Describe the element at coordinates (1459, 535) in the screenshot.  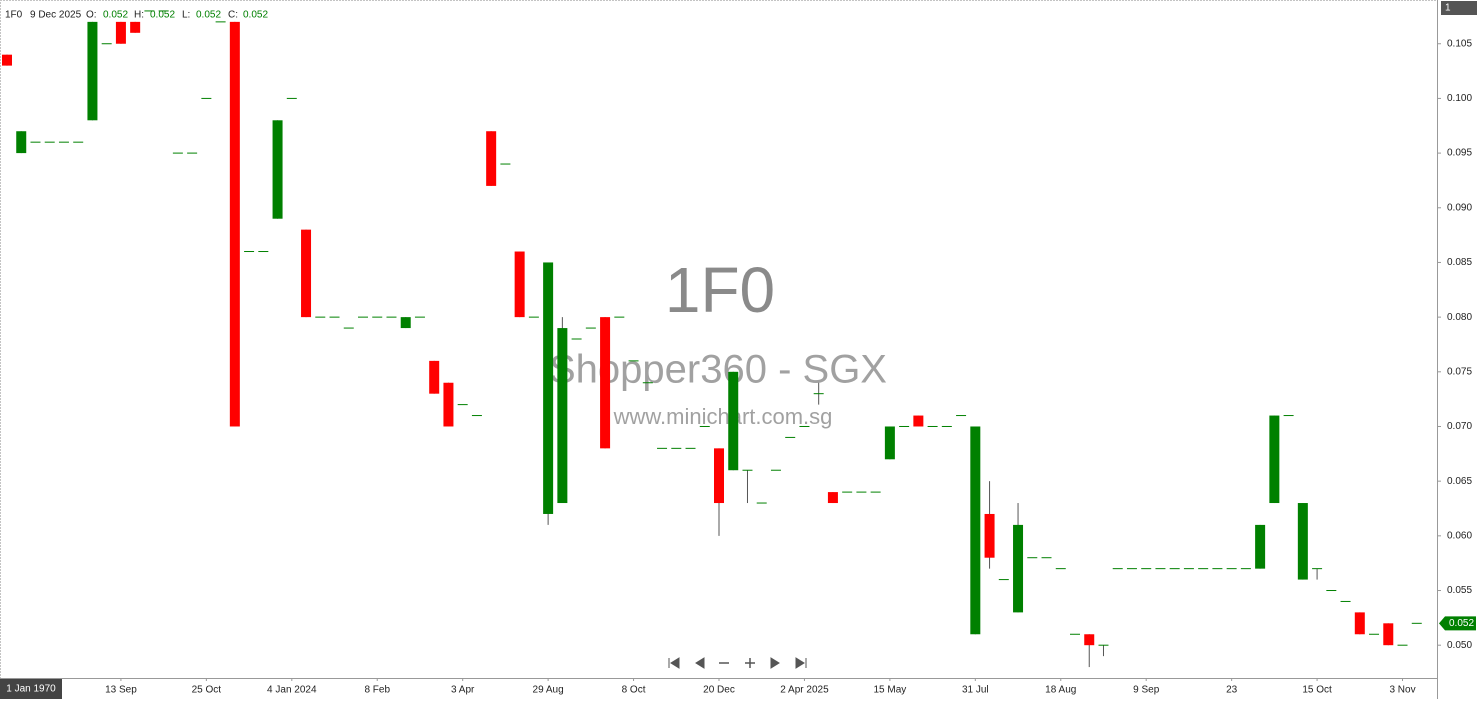
I see `y-tick-label: 0.060` at that location.